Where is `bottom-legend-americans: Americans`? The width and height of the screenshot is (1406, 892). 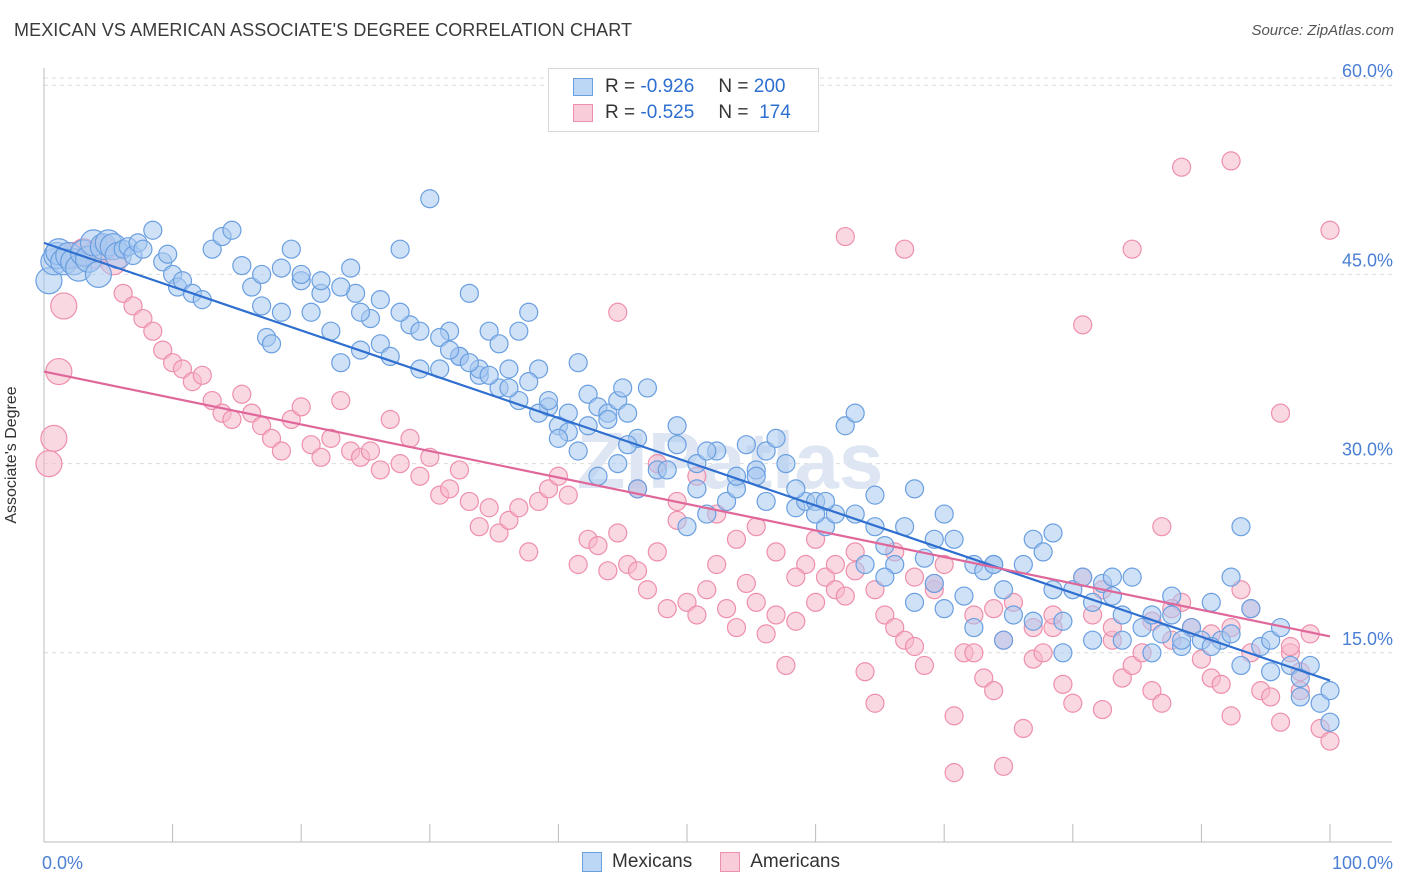 bottom-legend-americans: Americans is located at coordinates (780, 862).